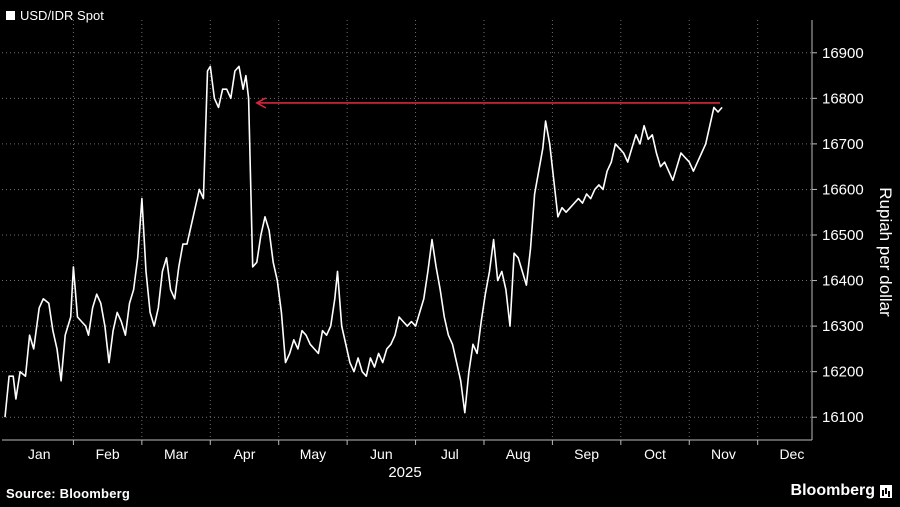 This screenshot has height=507, width=900. I want to click on y-tick-label: 16500, so click(843, 235).